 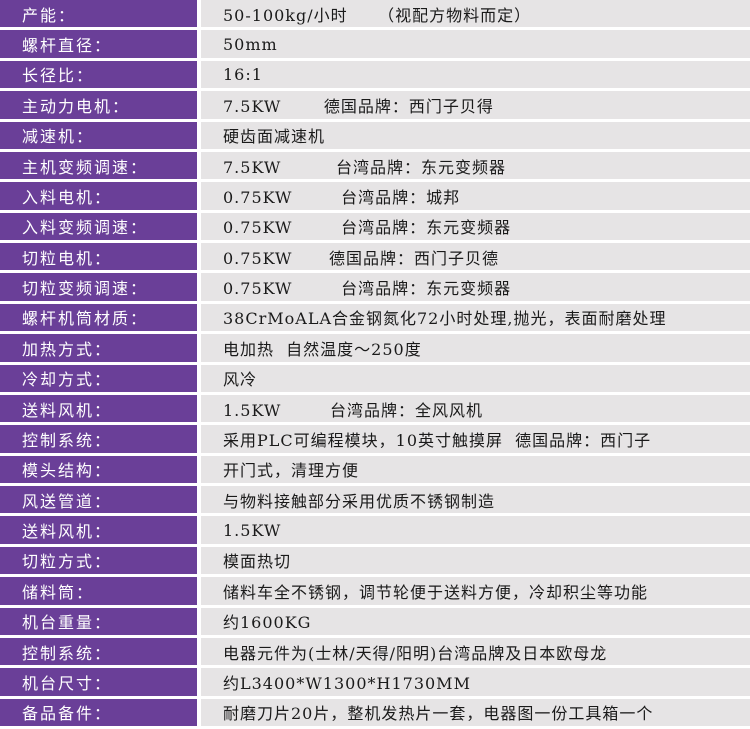 I want to click on spec-row: 送料风机： 1.5KW, so click(x=375, y=531).